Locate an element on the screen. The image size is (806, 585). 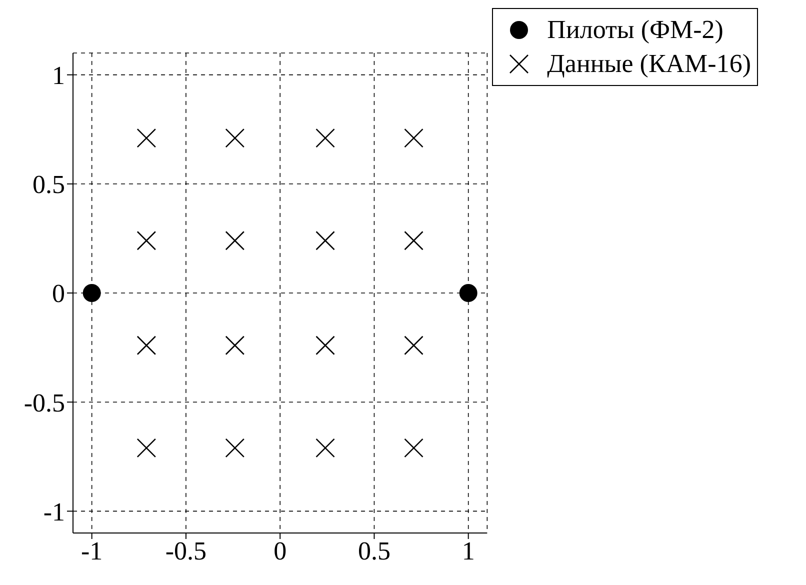
y-tick-label: -0.5 is located at coordinates (44, 403).